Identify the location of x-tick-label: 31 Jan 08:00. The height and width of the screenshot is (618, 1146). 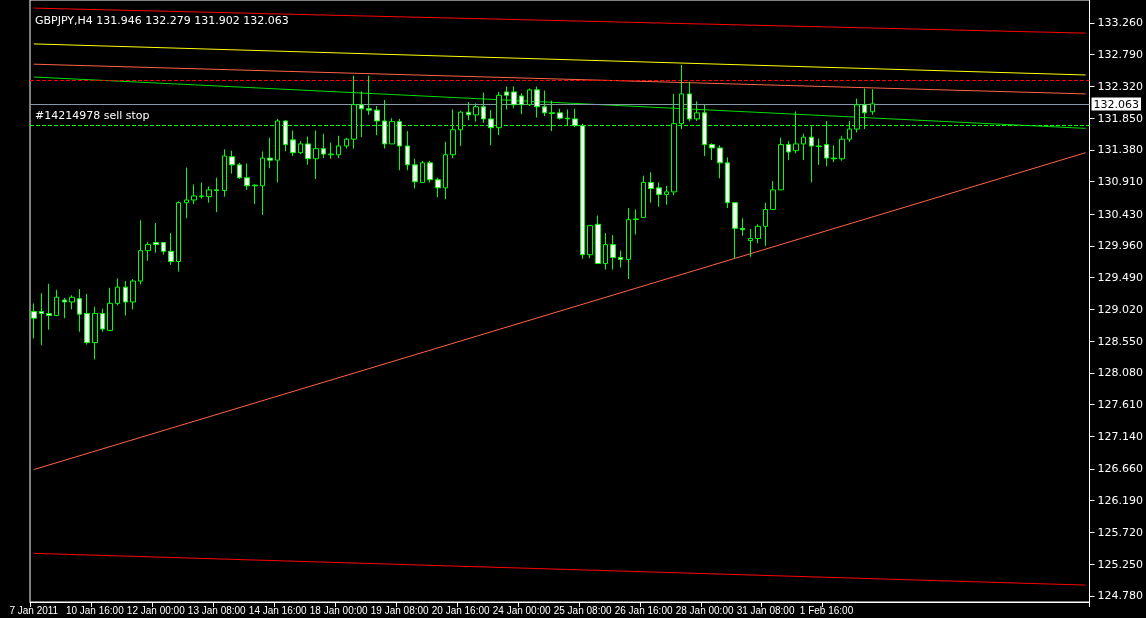
(765, 610).